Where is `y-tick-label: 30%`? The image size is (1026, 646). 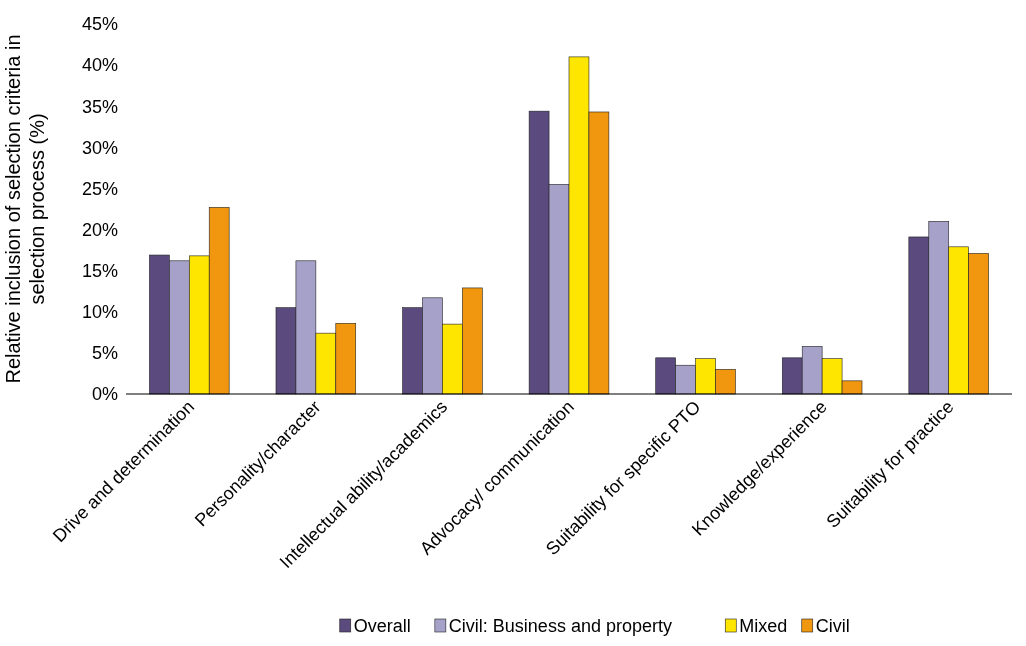
y-tick-label: 30% is located at coordinates (99, 147).